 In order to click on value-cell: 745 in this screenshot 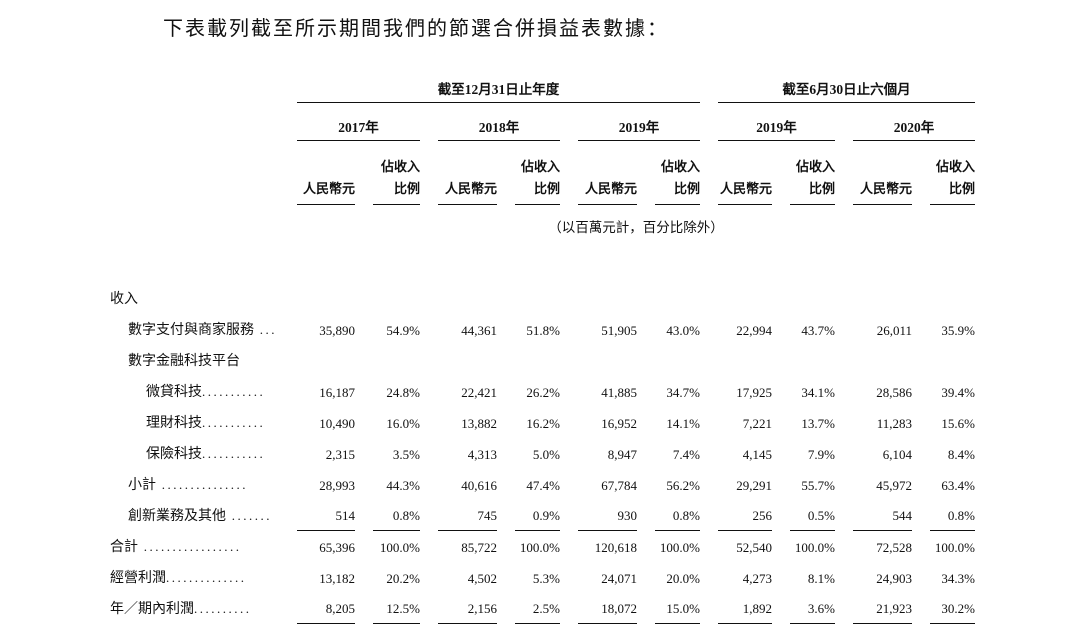, I will do `click(467, 519)`.